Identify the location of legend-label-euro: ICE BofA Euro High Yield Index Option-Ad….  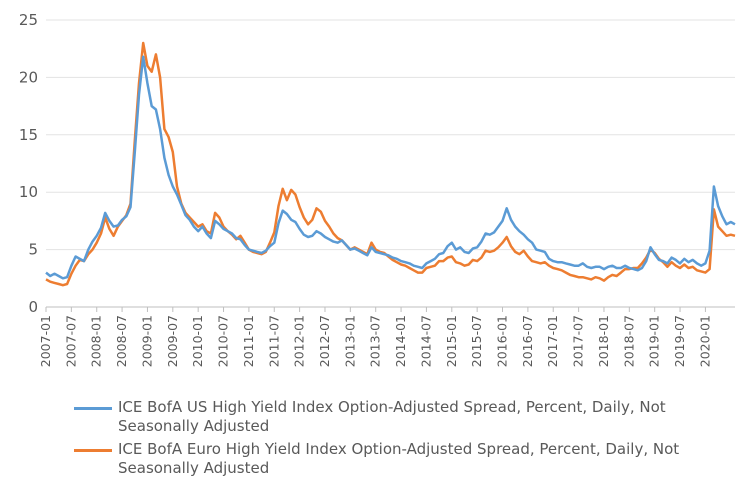
(399, 458).